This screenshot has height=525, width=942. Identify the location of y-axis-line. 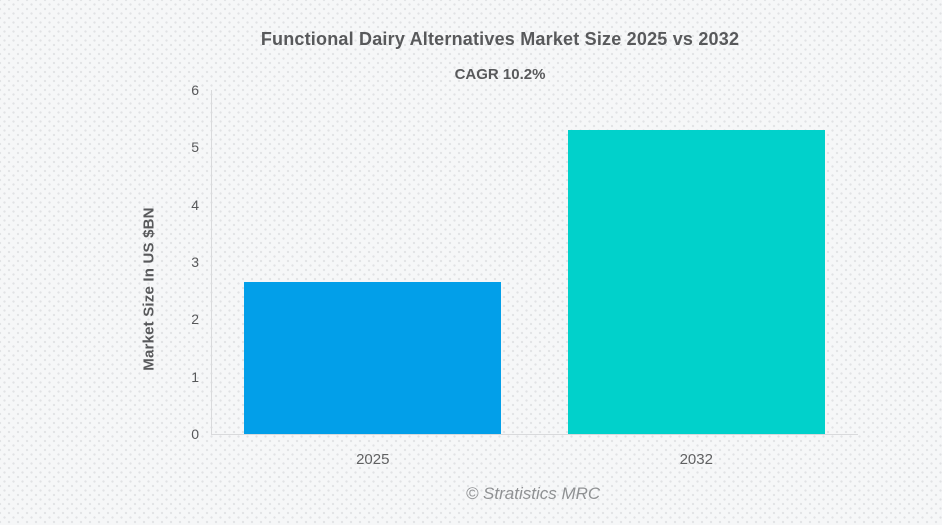
(211, 262).